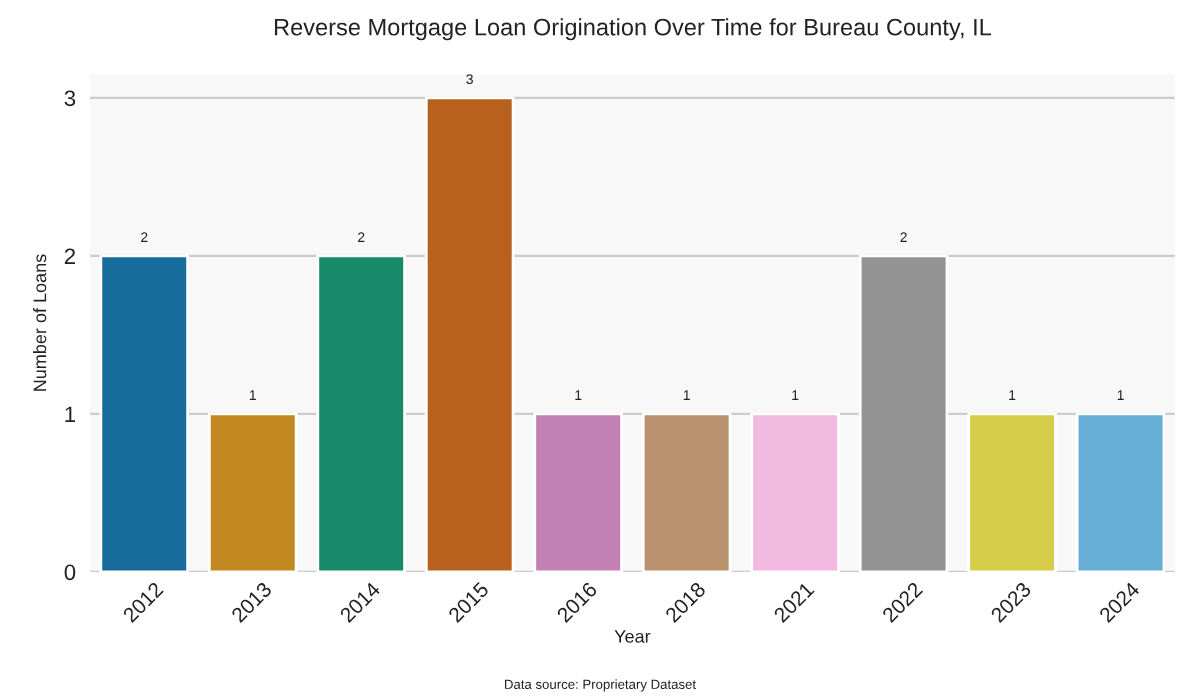 This screenshot has width=1200, height=700. What do you see at coordinates (633, 29) in the screenshot?
I see `chart-title: Reverse Mortgage Loan Origination Over Time for Bureau County, IL` at bounding box center [633, 29].